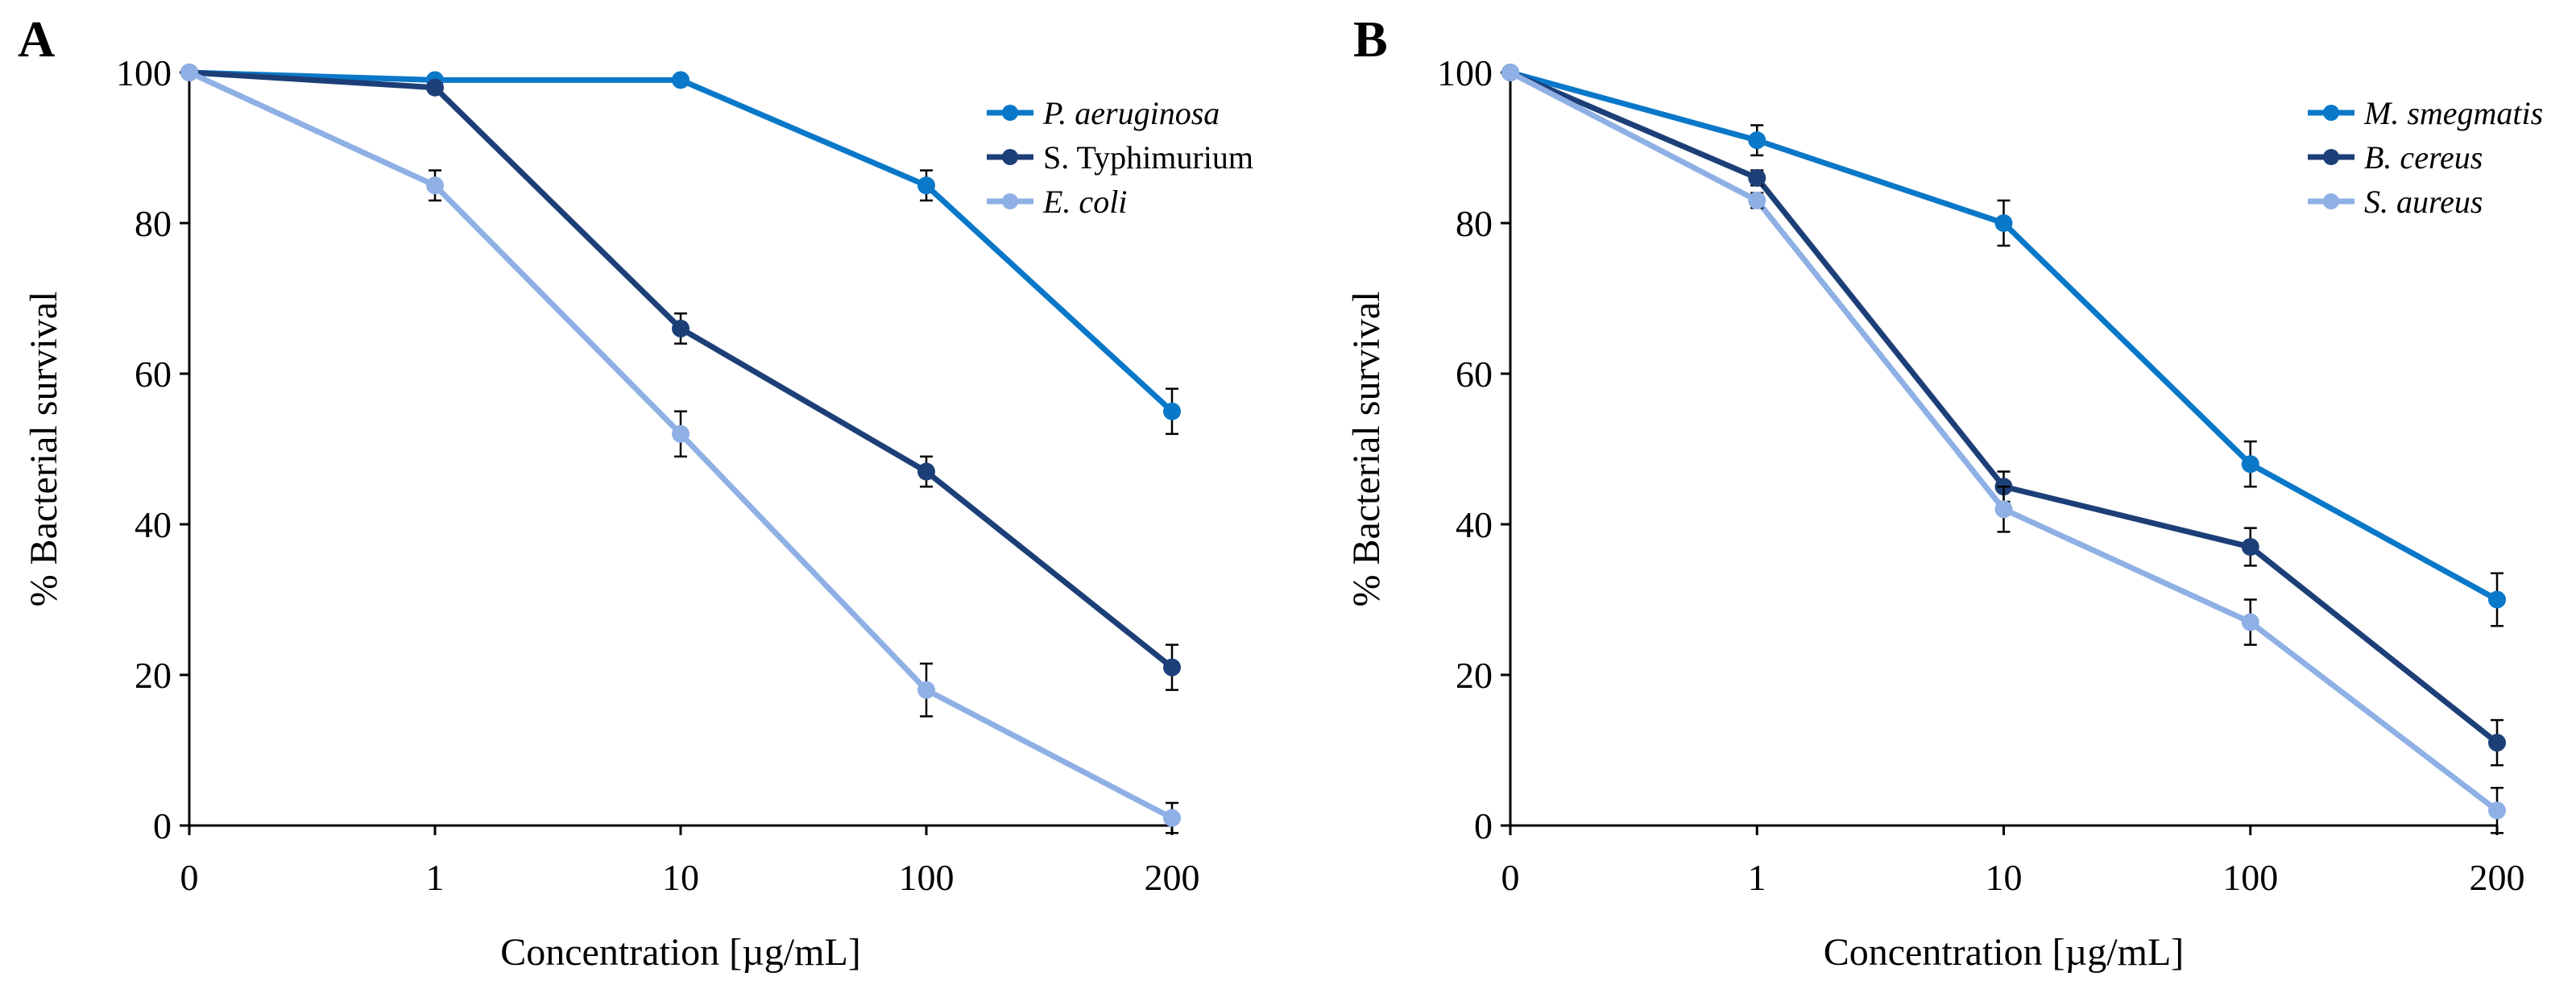  What do you see at coordinates (36, 39) in the screenshot?
I see `panel-letter: A` at bounding box center [36, 39].